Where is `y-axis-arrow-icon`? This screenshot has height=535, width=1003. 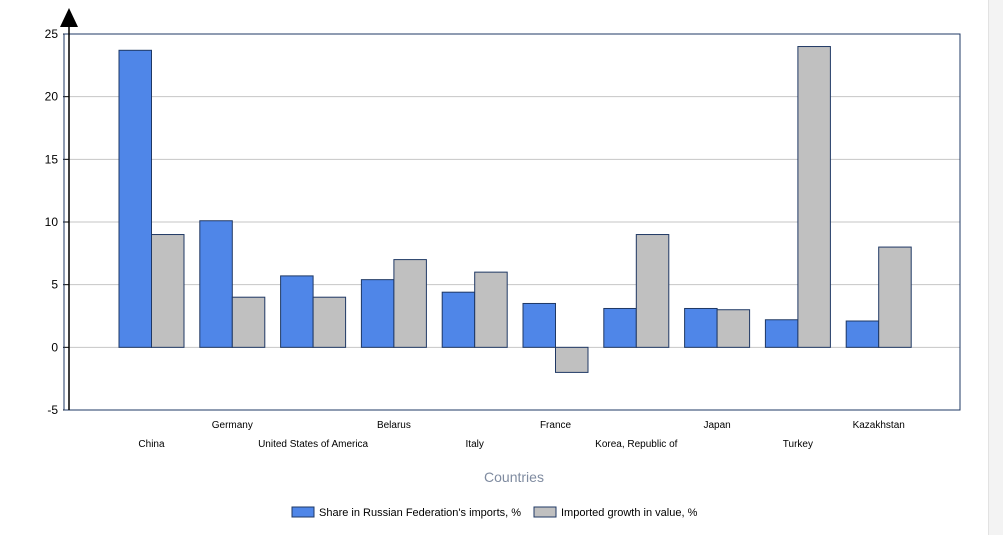
y-axis-arrow-icon is located at coordinates (69, 17).